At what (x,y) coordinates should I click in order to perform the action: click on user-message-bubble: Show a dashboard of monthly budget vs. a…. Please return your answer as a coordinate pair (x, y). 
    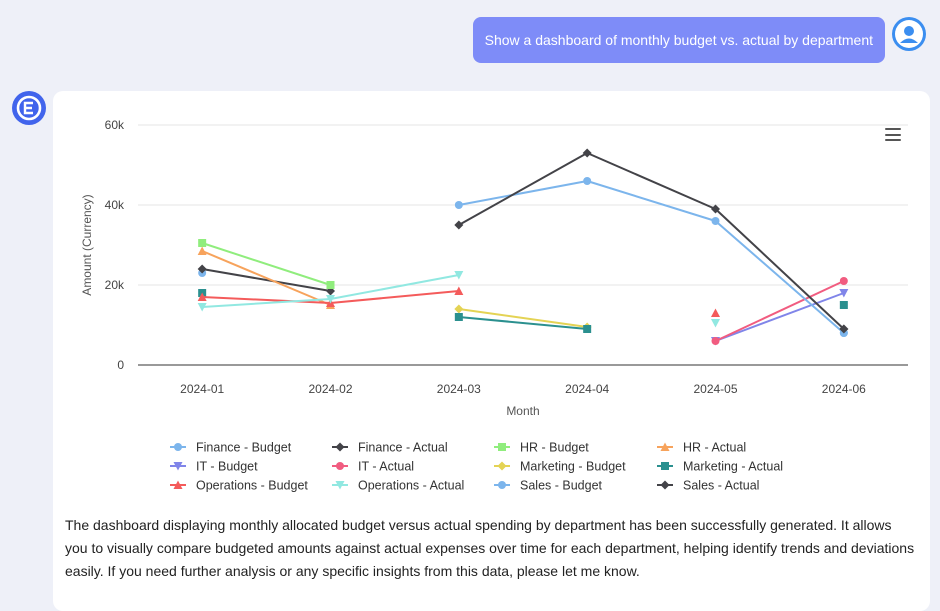
    Looking at the image, I should click on (678, 40).